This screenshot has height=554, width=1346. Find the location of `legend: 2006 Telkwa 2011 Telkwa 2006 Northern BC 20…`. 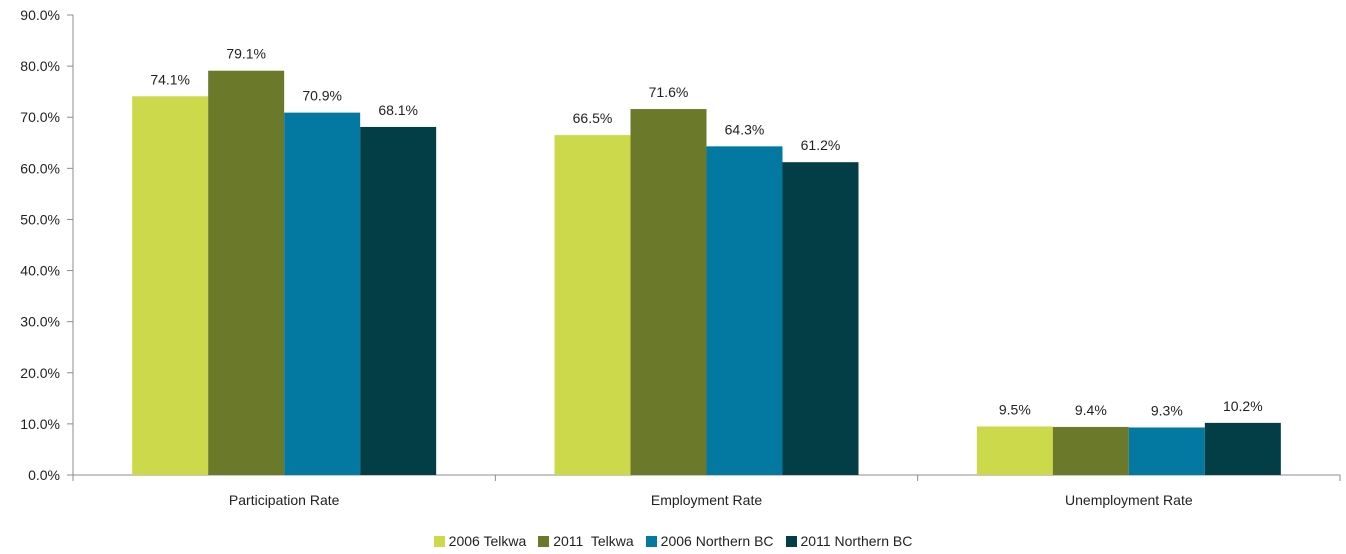

legend: 2006 Telkwa 2011 Telkwa 2006 Northern BC 20… is located at coordinates (673, 541).